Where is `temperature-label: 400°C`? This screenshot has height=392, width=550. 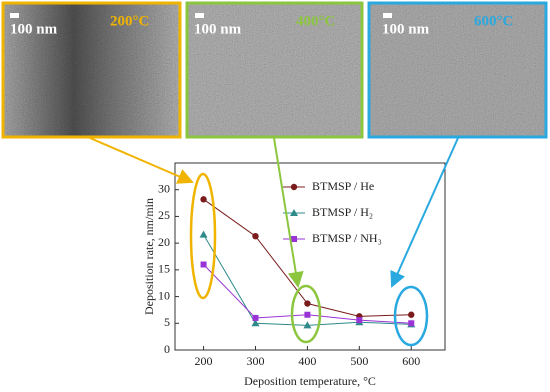
temperature-label: 400°C is located at coordinates (315, 21).